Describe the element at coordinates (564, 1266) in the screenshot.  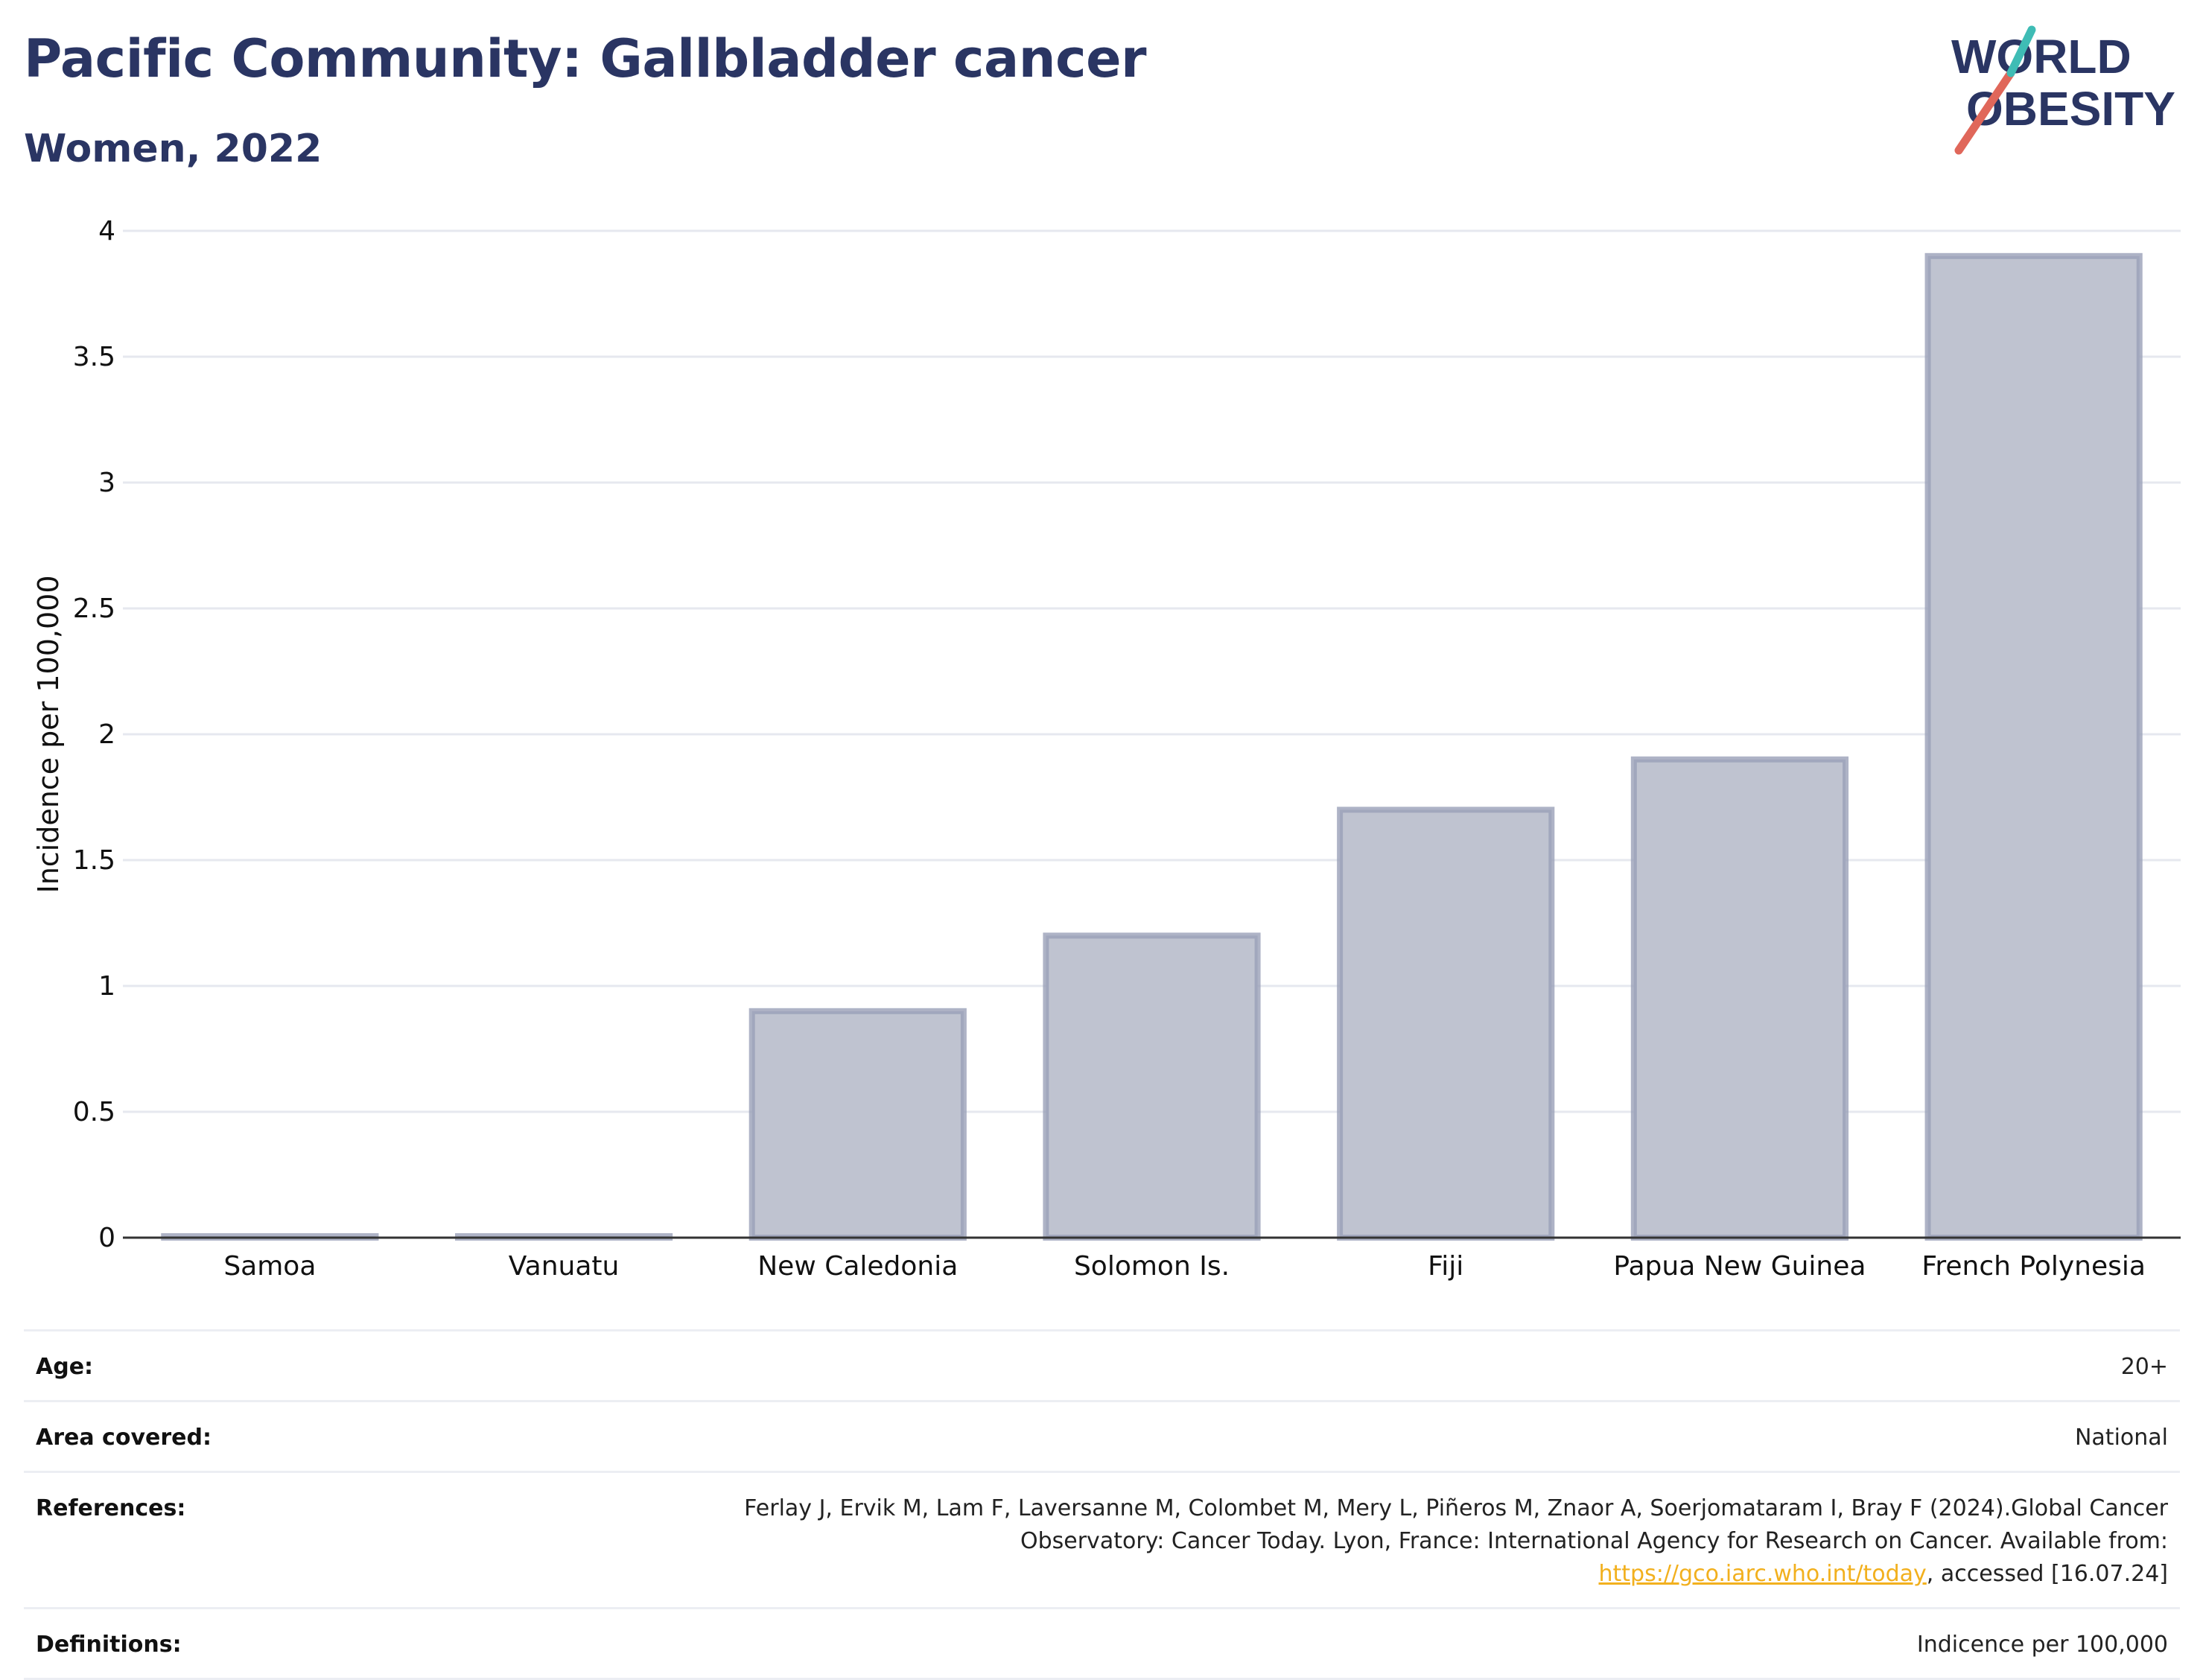
I see `x-tick-label: Vanuatu` at that location.